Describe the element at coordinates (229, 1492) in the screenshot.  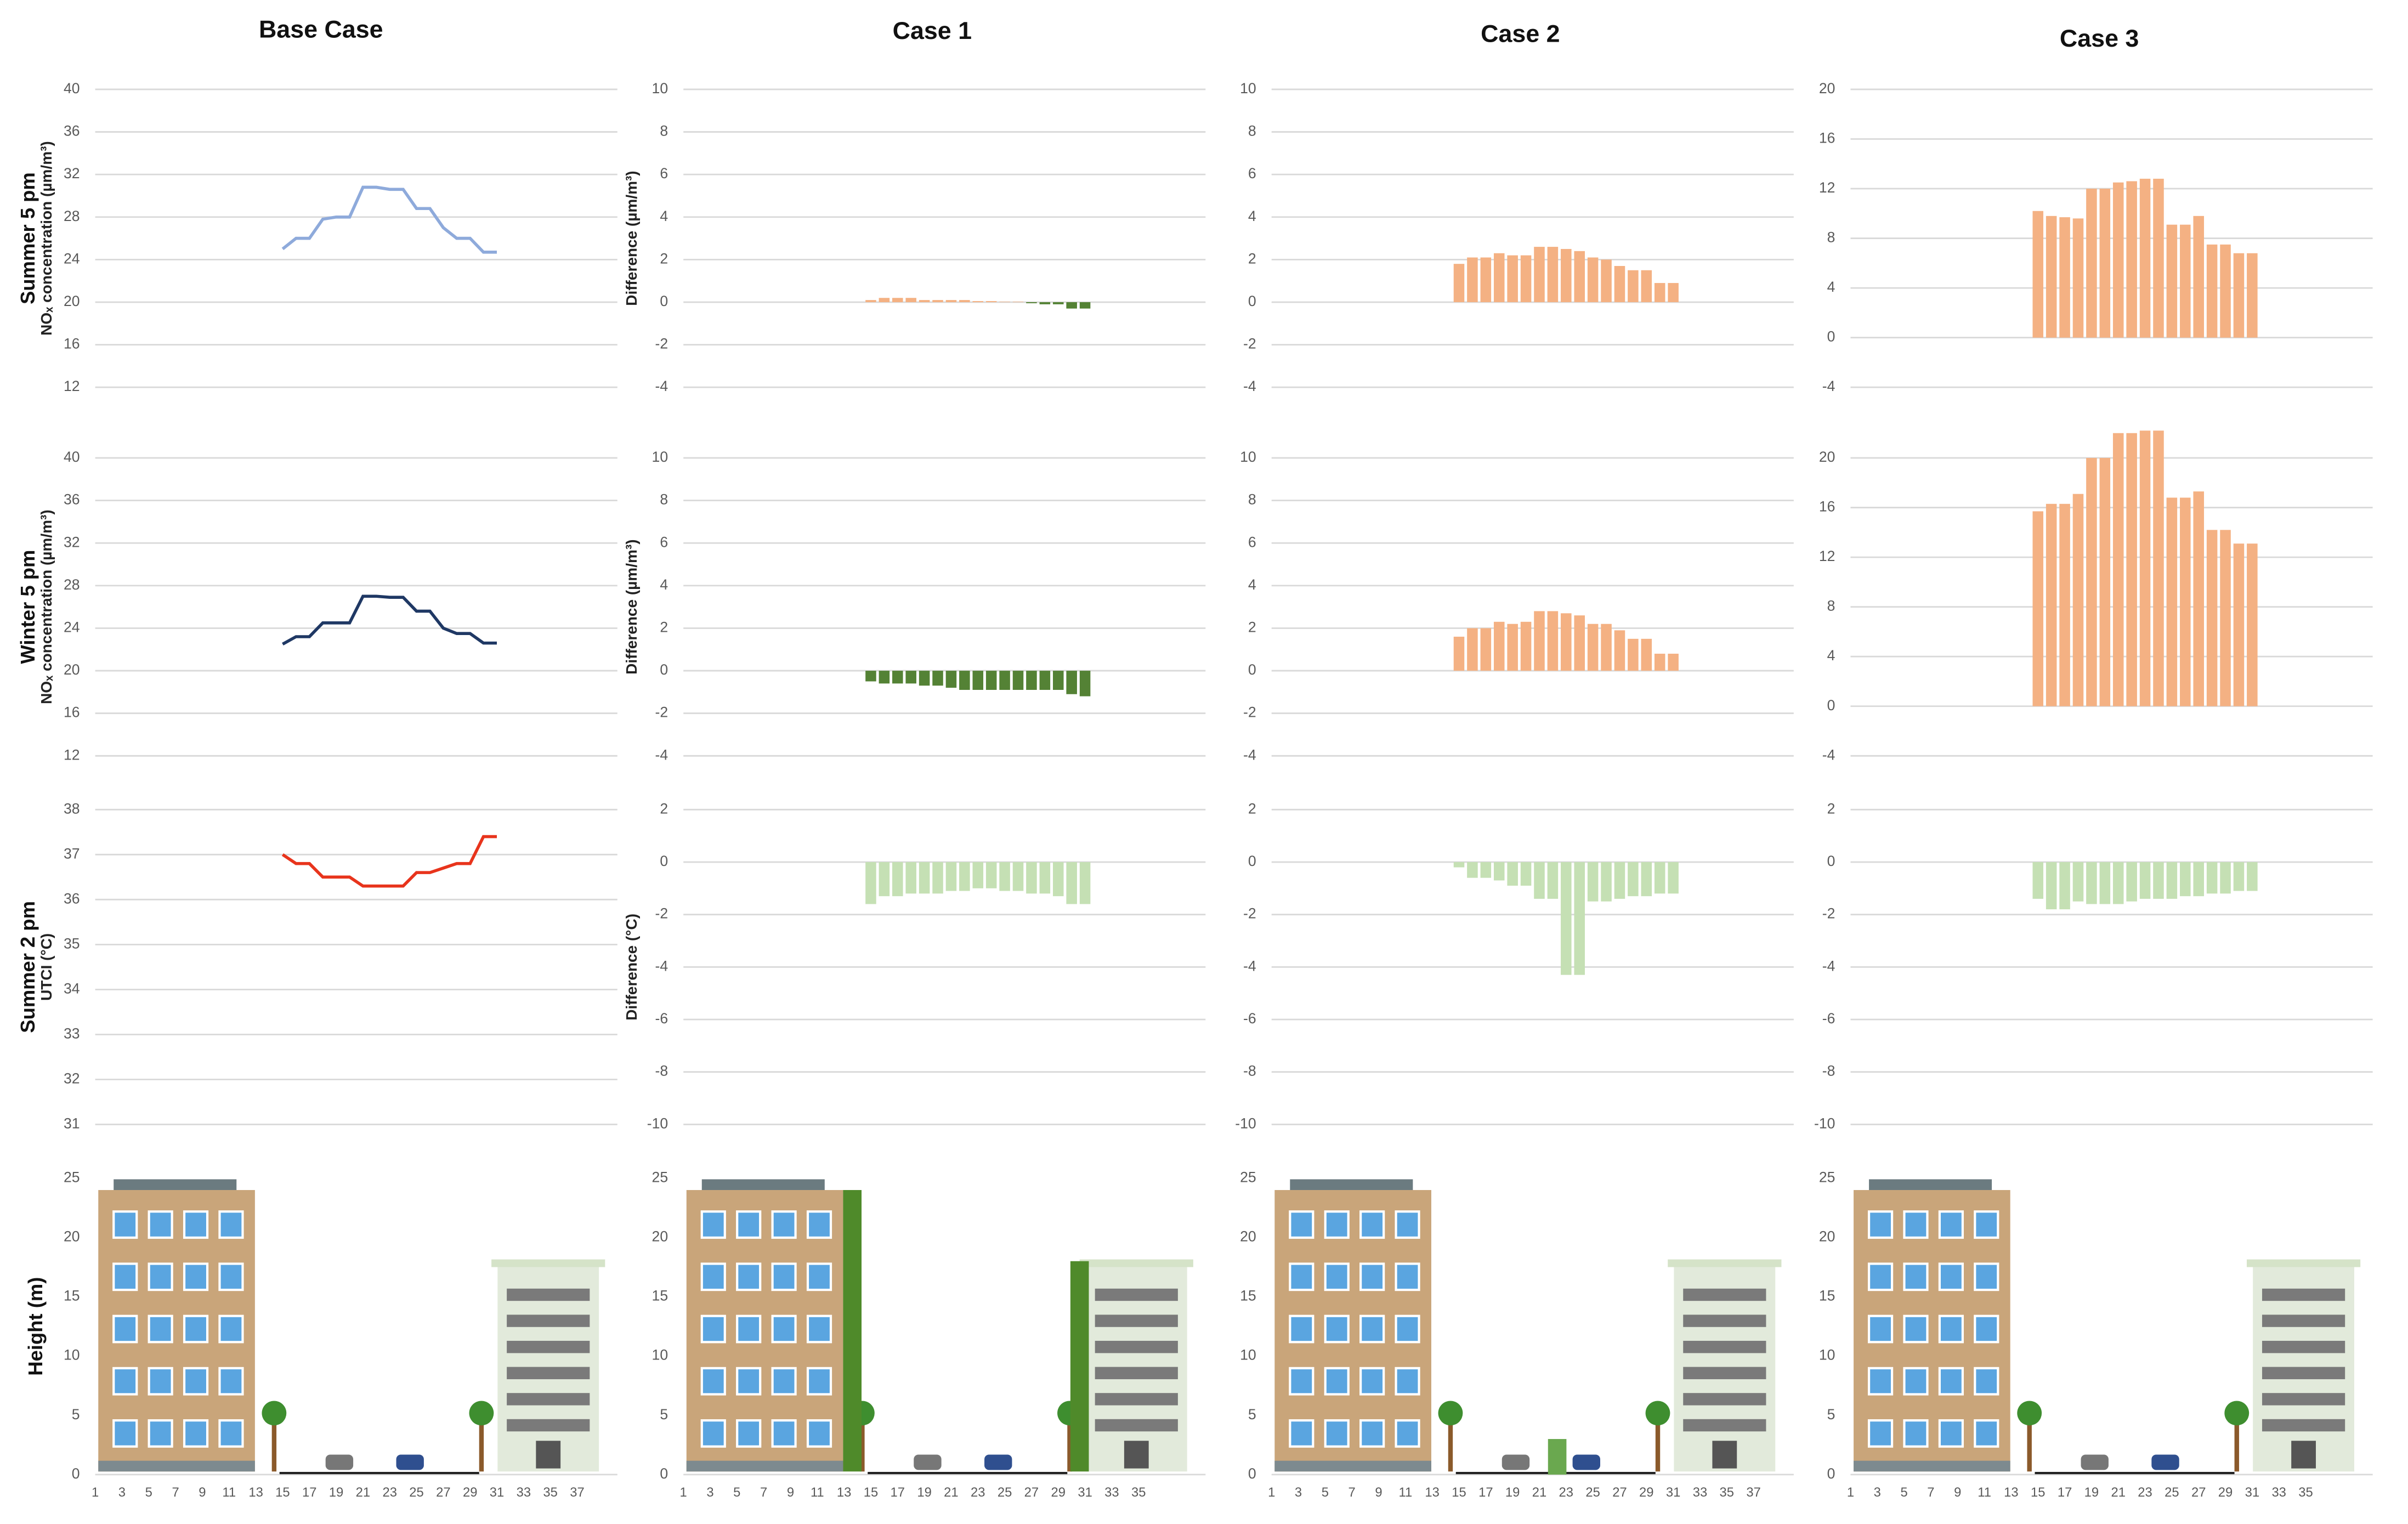
I see `x-tick-label: 11` at that location.